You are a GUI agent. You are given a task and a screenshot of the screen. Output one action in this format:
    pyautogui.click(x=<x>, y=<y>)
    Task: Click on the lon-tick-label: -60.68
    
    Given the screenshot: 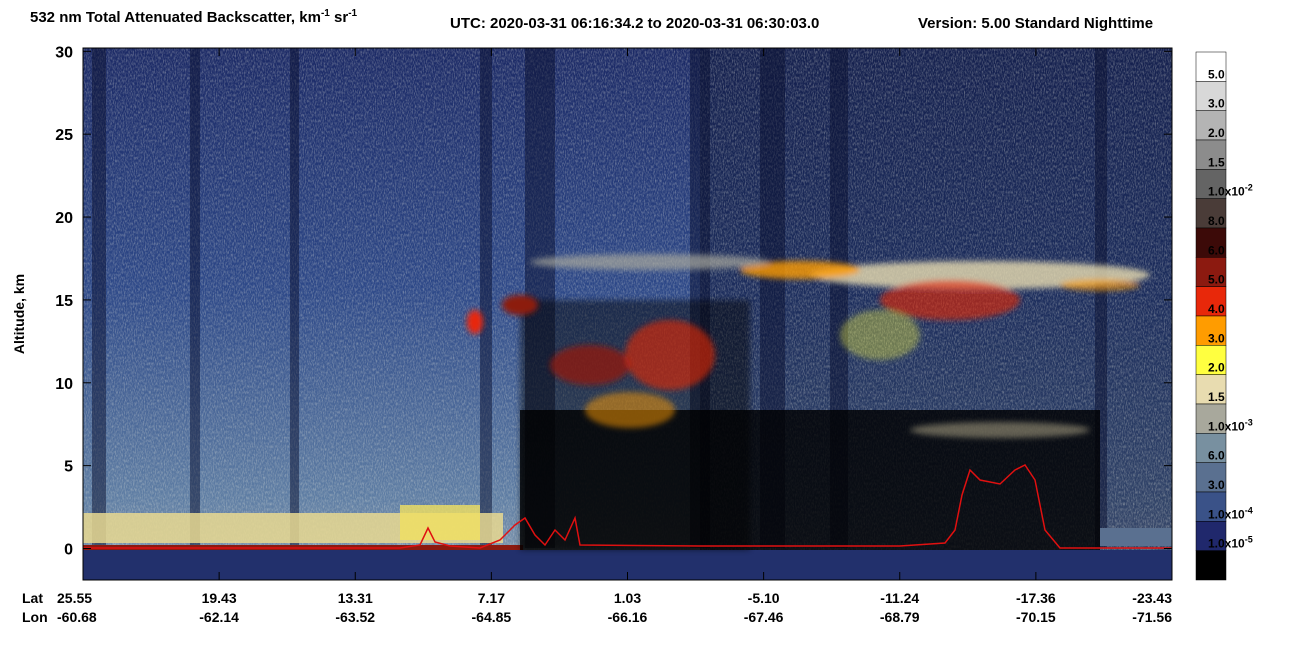 What is the action you would take?
    pyautogui.click(x=77, y=617)
    